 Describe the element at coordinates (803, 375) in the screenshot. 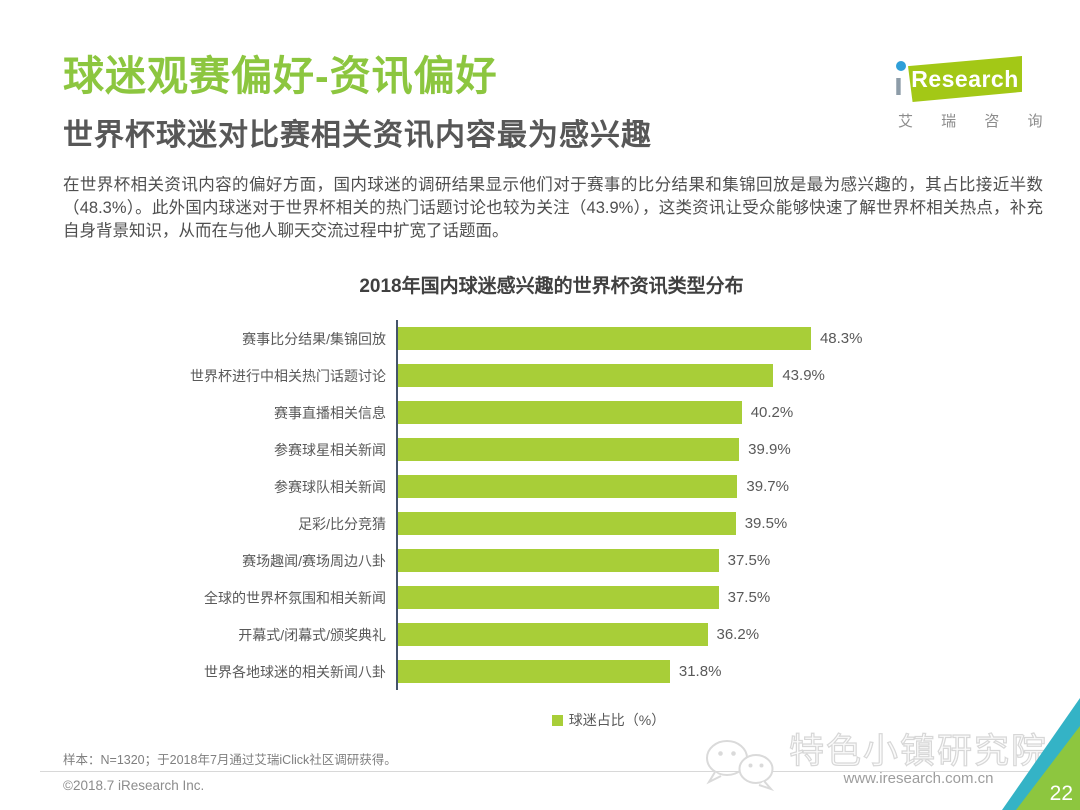

I see `value-label: 43.9%` at that location.